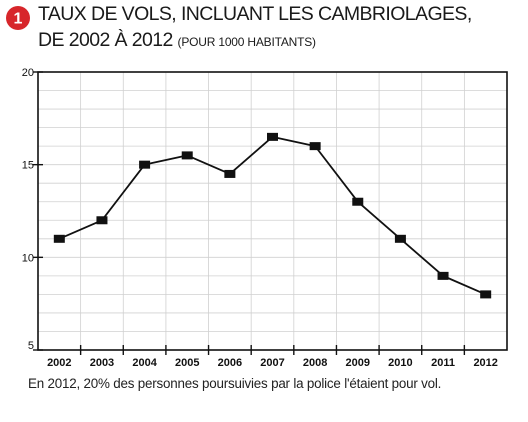 The image size is (528, 422). What do you see at coordinates (102, 363) in the screenshot?
I see `x-tick-label: 2003` at bounding box center [102, 363].